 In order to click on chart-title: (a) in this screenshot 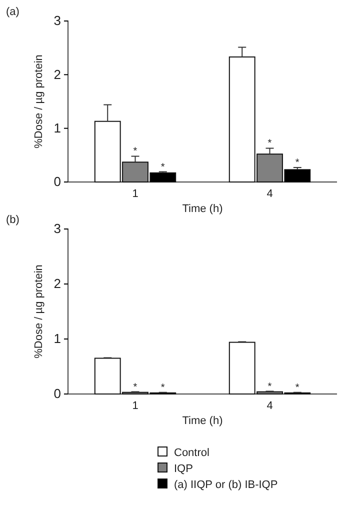, I will do `click(13, 12)`.